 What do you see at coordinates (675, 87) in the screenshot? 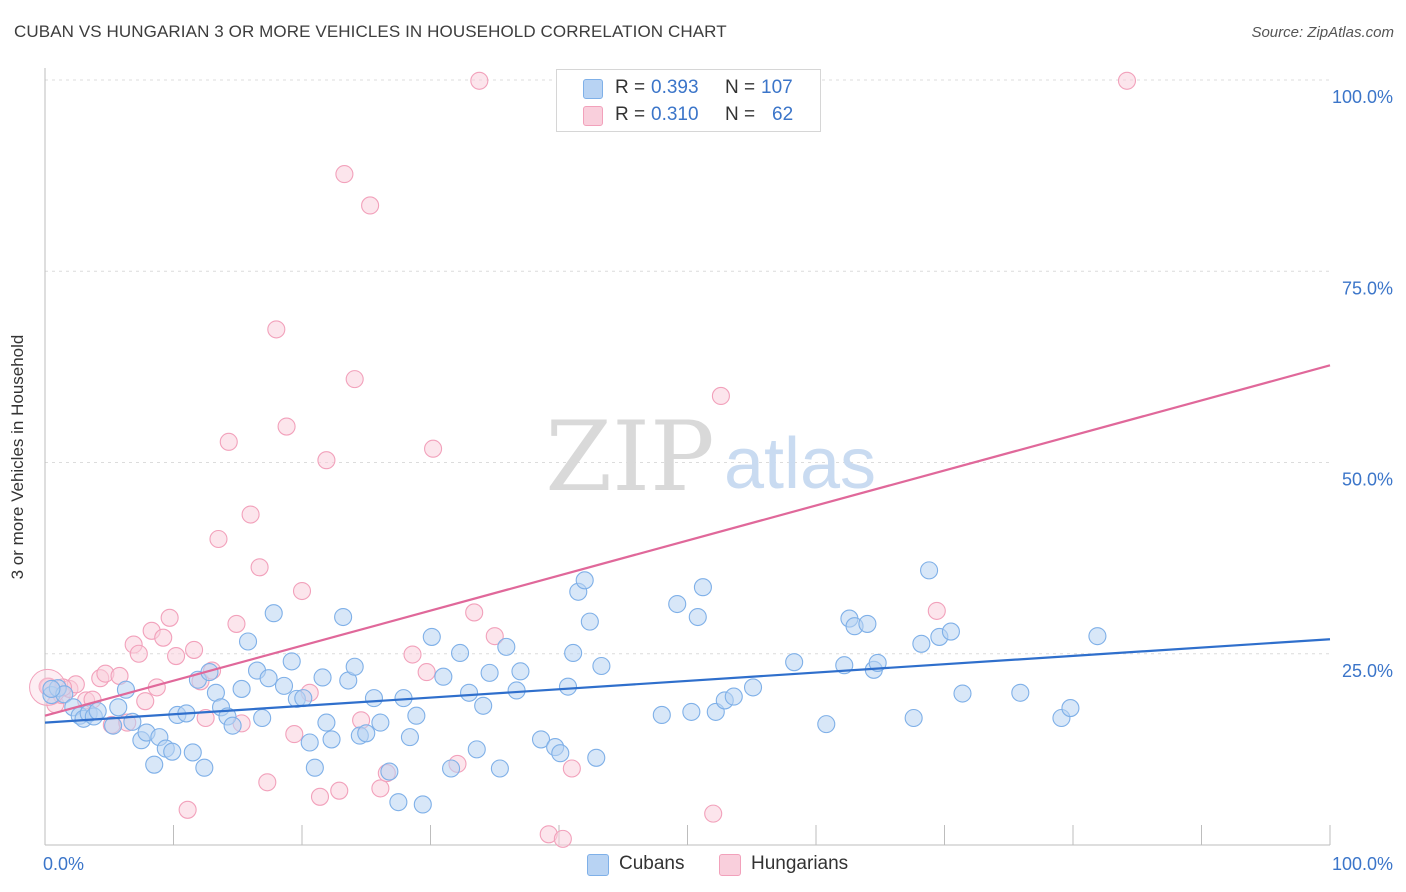
I see `legend-r-value-cubans: 0.393` at bounding box center [675, 87].